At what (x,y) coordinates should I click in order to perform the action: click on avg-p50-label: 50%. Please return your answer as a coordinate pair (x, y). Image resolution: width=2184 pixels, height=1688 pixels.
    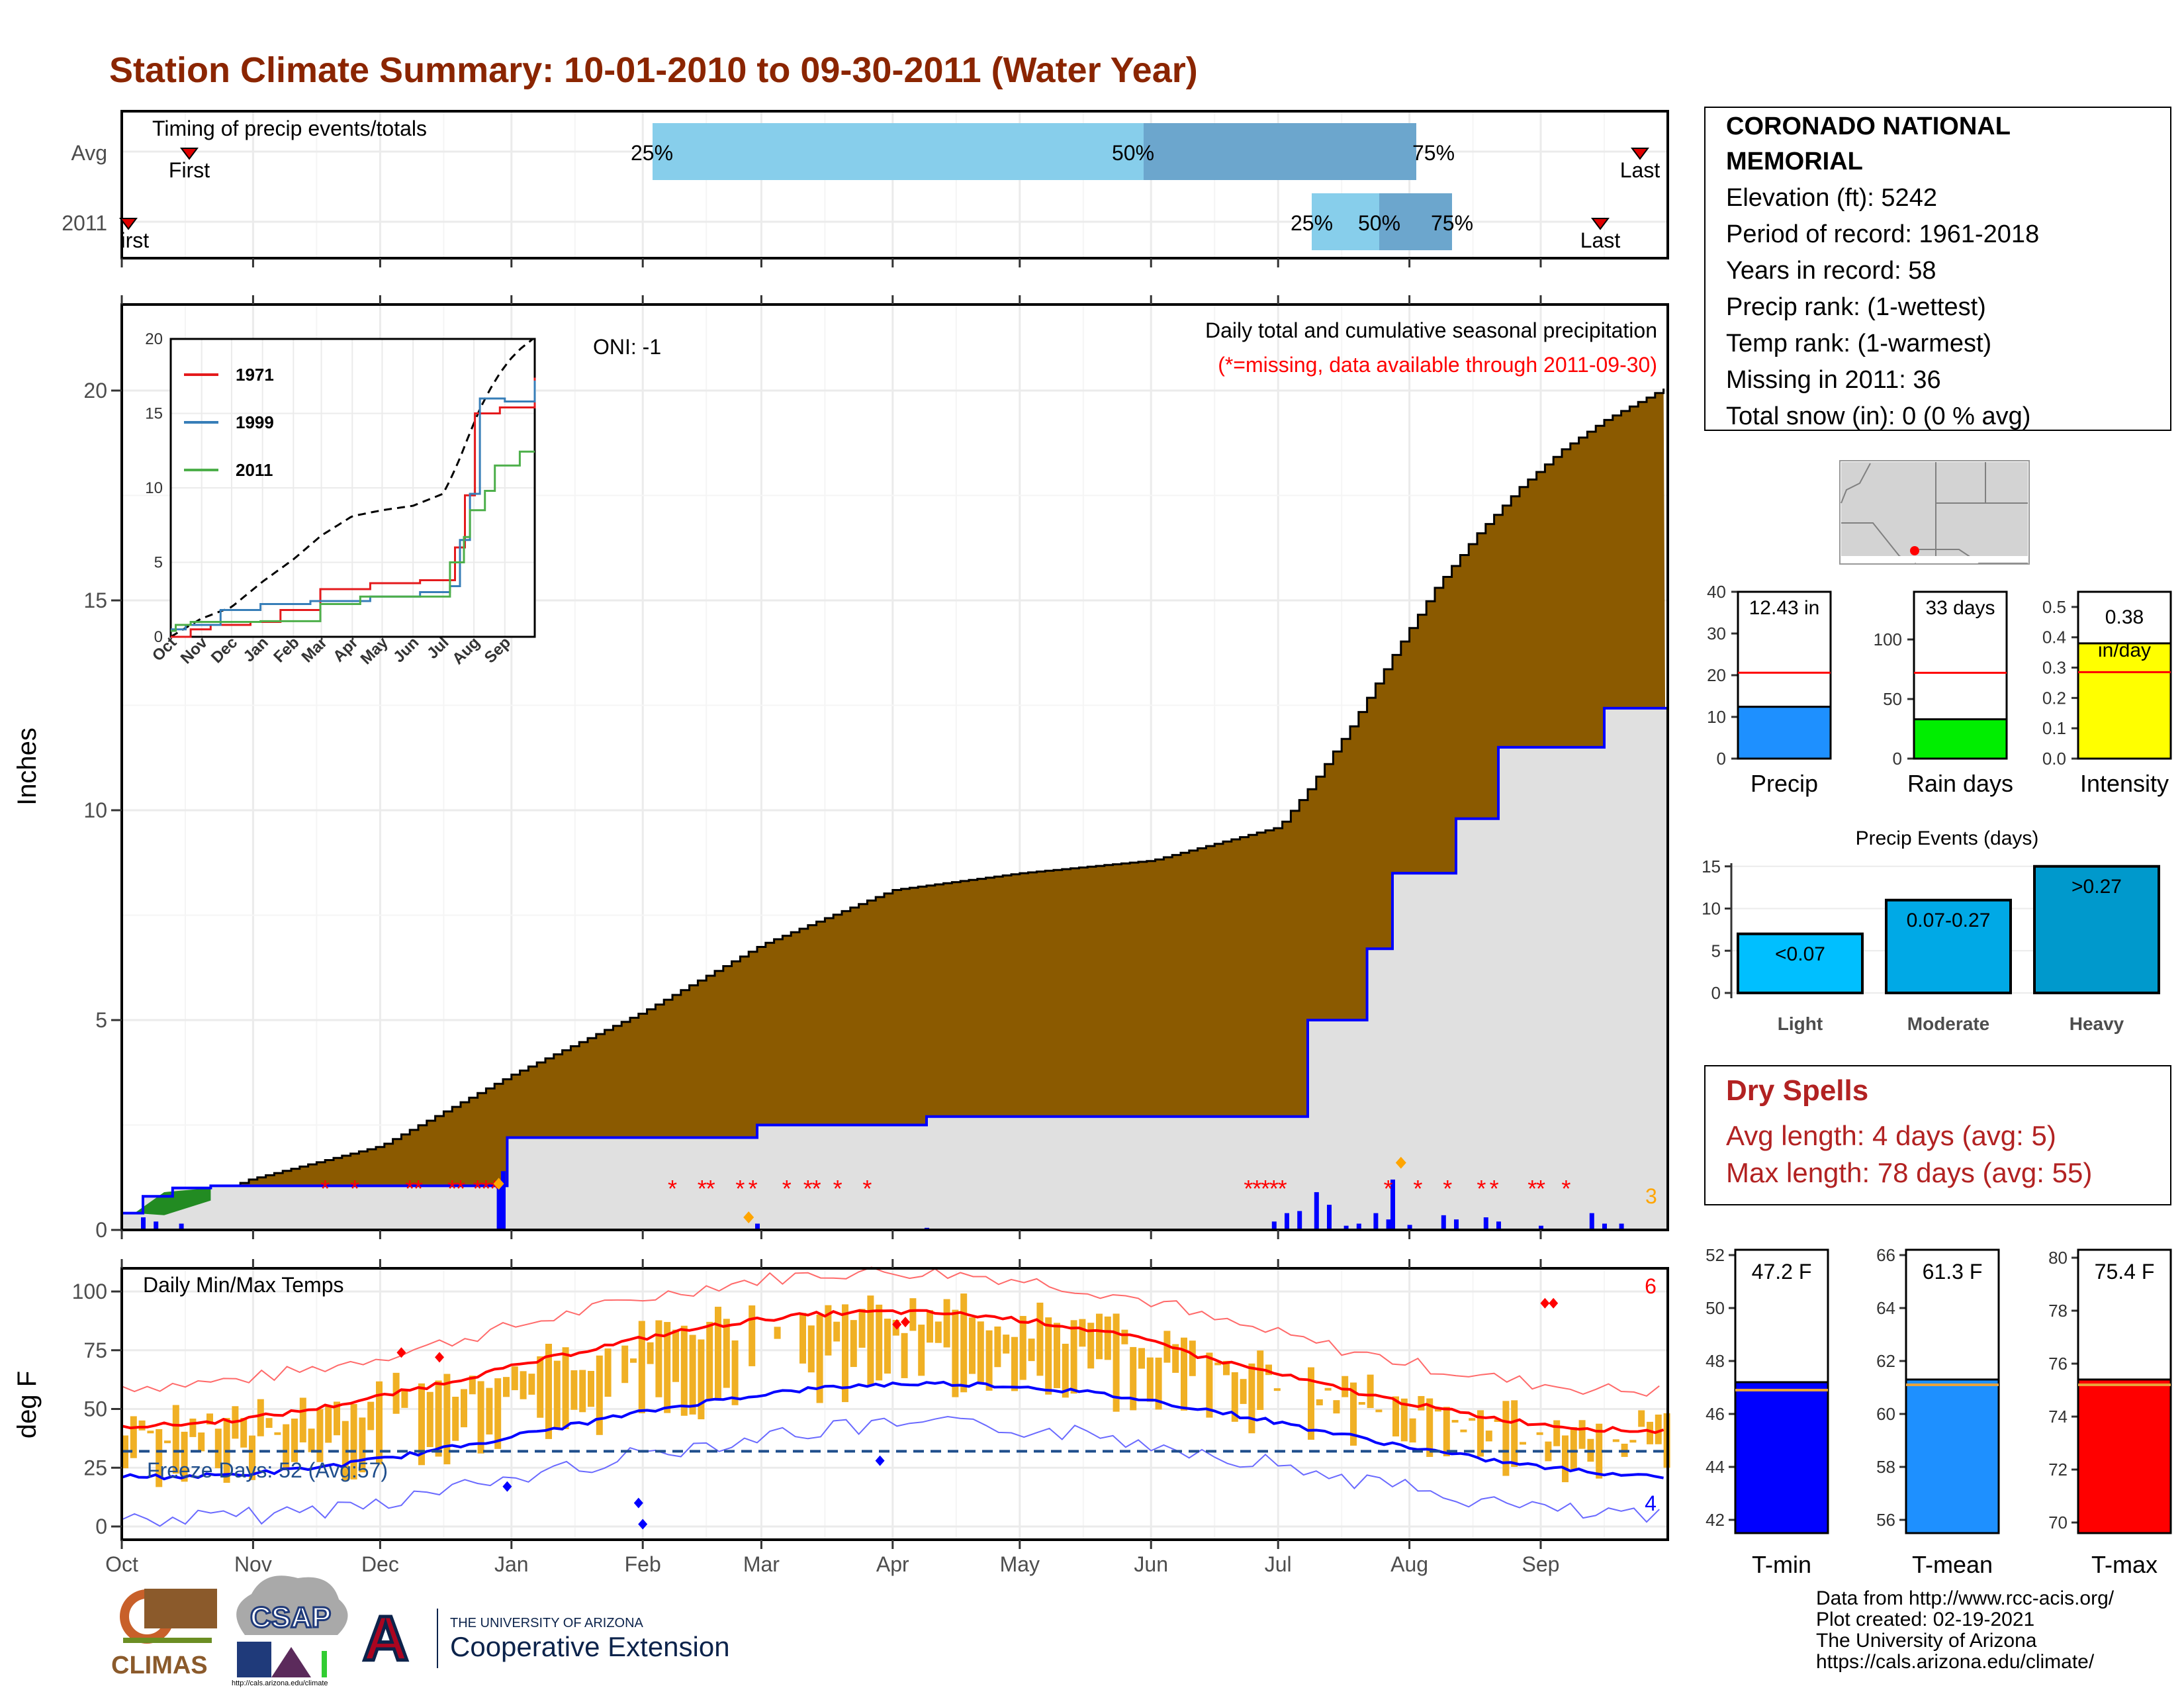
    Looking at the image, I should click on (1133, 153).